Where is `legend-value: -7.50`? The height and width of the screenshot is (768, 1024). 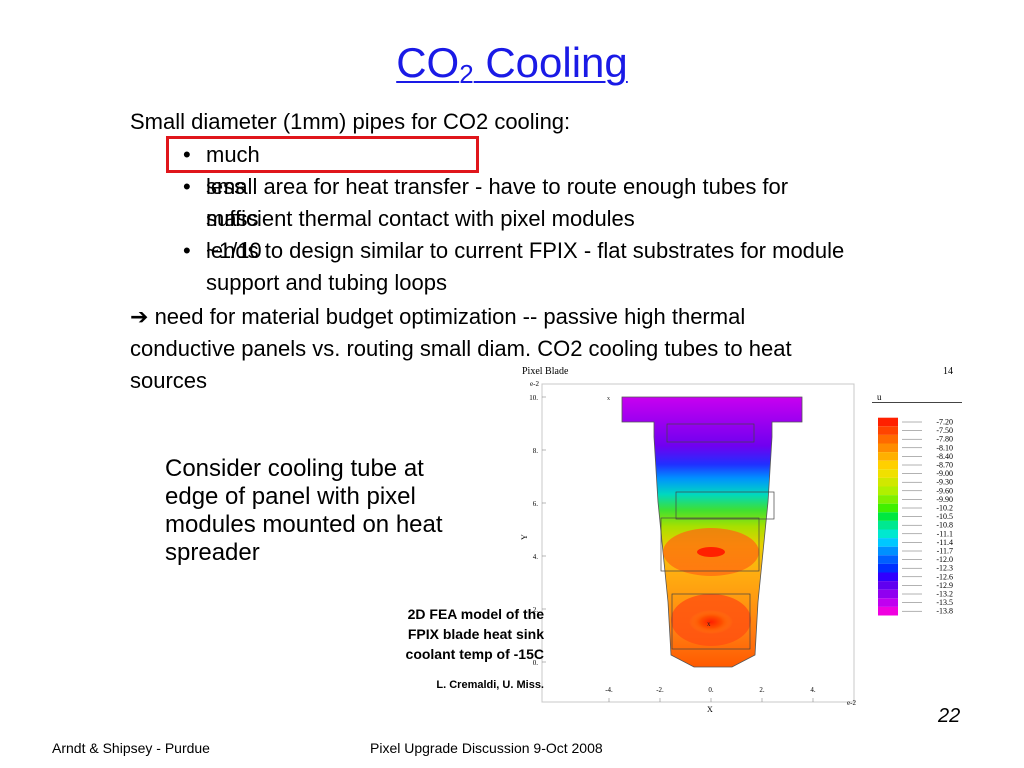
legend-value: -7.50 is located at coordinates (944, 430).